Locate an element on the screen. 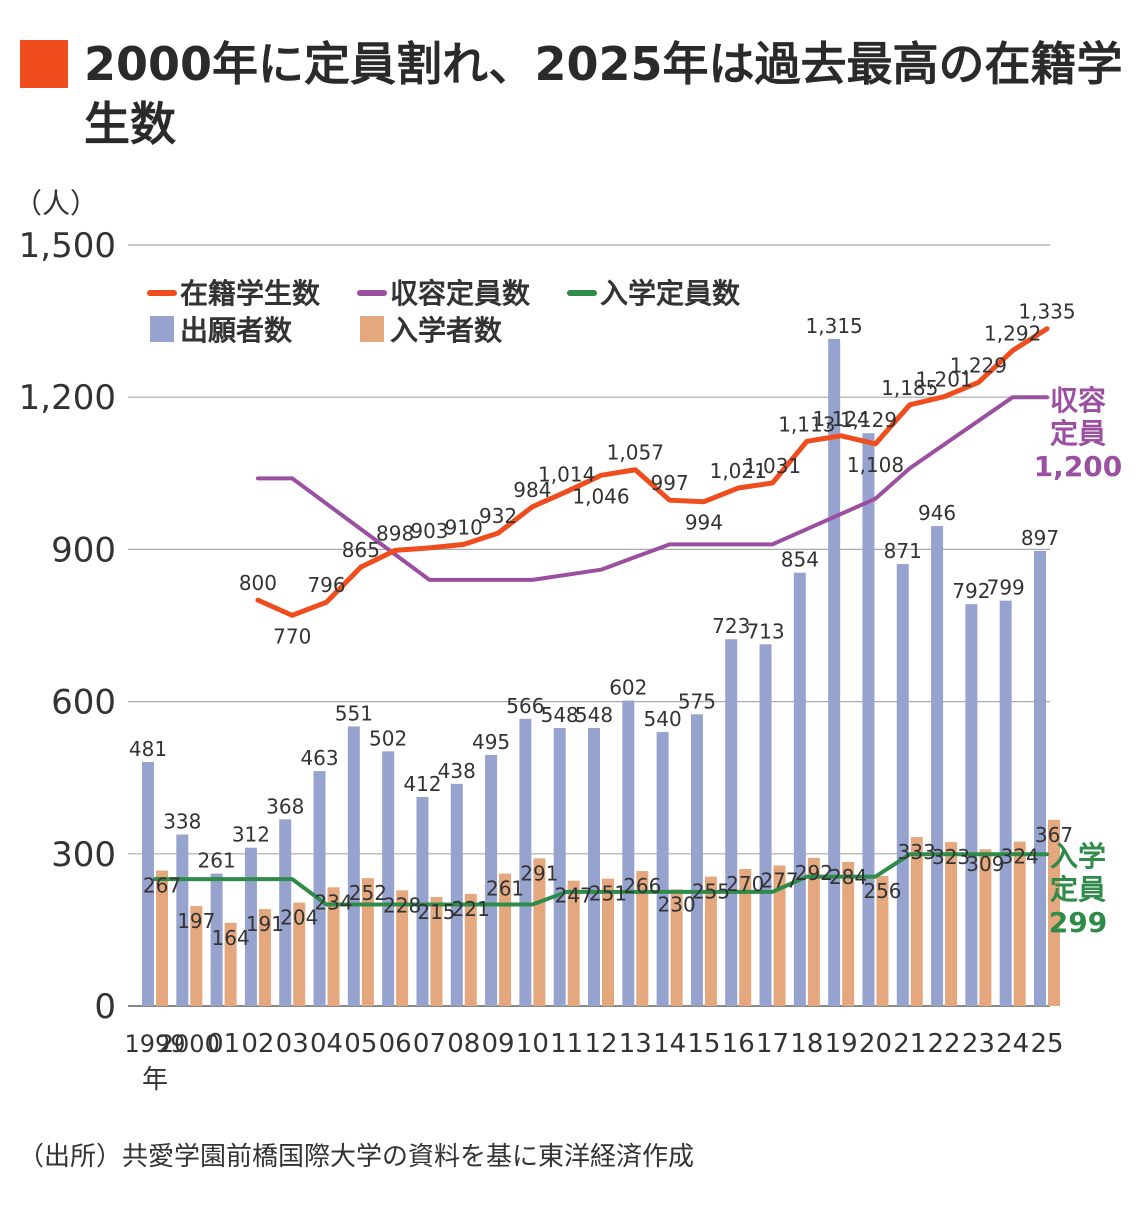 This screenshot has height=1210, width=1140. data-label-admitted: 292 is located at coordinates (814, 873).